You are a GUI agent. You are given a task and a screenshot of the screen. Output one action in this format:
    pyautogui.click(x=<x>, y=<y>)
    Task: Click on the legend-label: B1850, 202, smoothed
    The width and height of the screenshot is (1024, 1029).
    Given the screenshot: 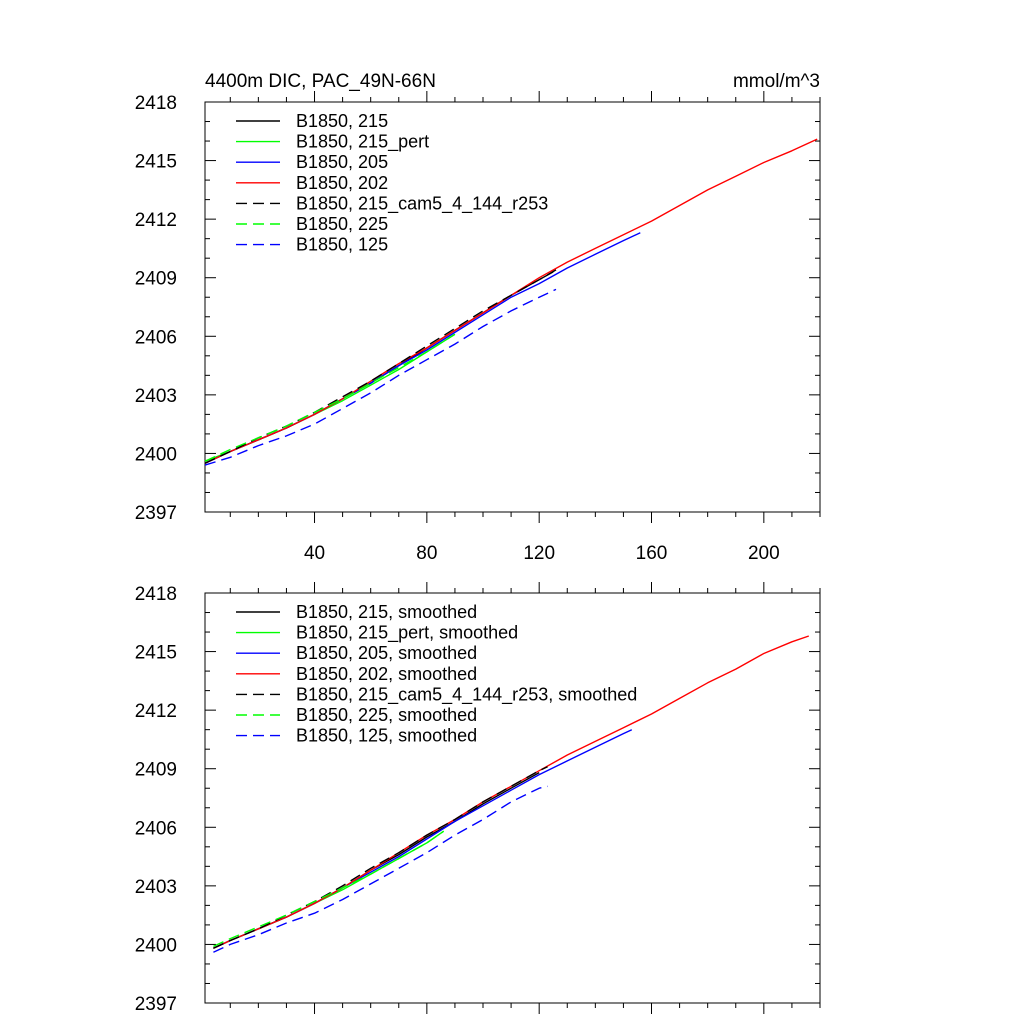 What is the action you would take?
    pyautogui.click(x=386, y=674)
    